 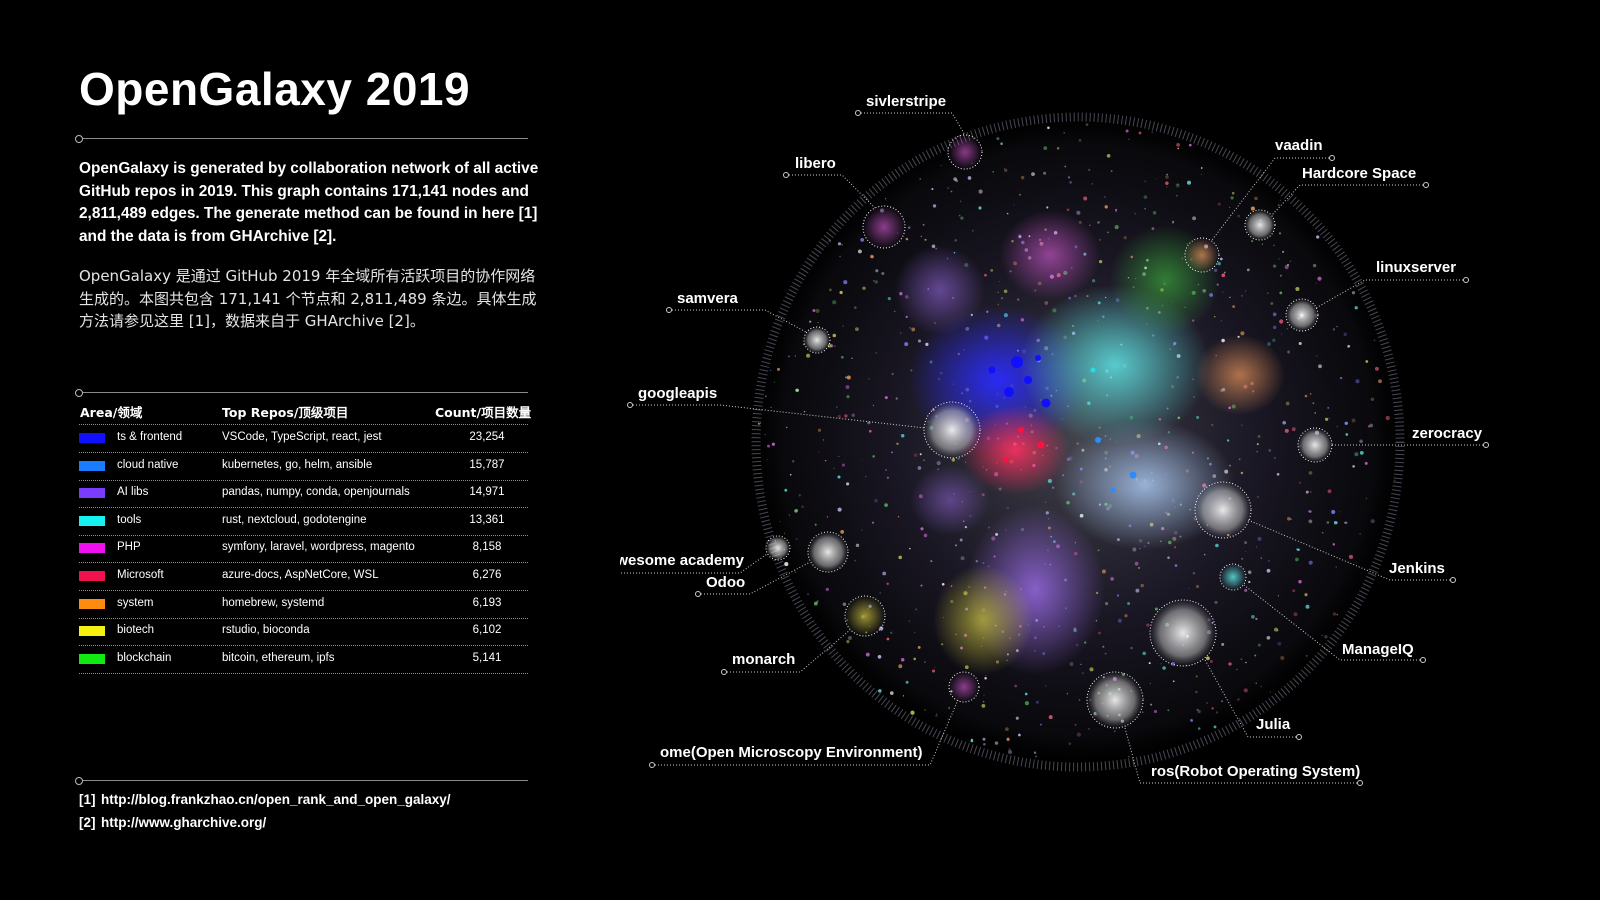 I want to click on area-name: PHP, so click(x=129, y=547).